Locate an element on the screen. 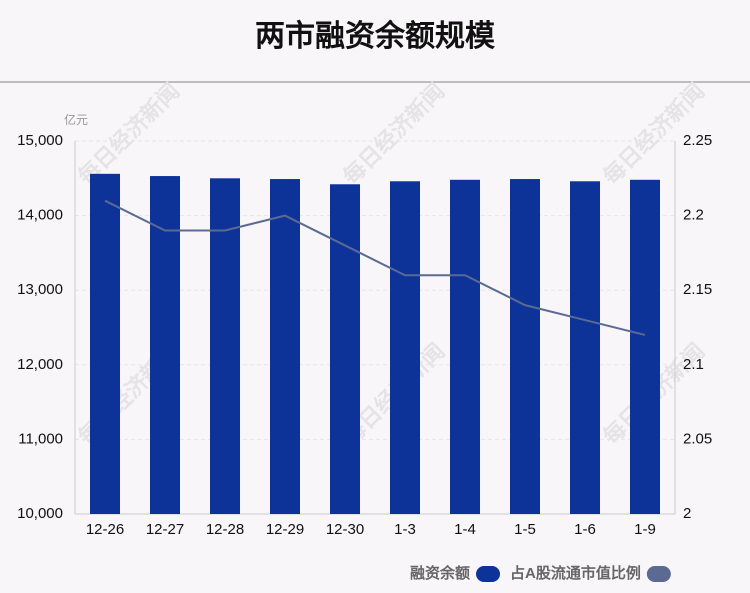 The height and width of the screenshot is (593, 750). y-tick-label: 12,000 is located at coordinates (40, 364).